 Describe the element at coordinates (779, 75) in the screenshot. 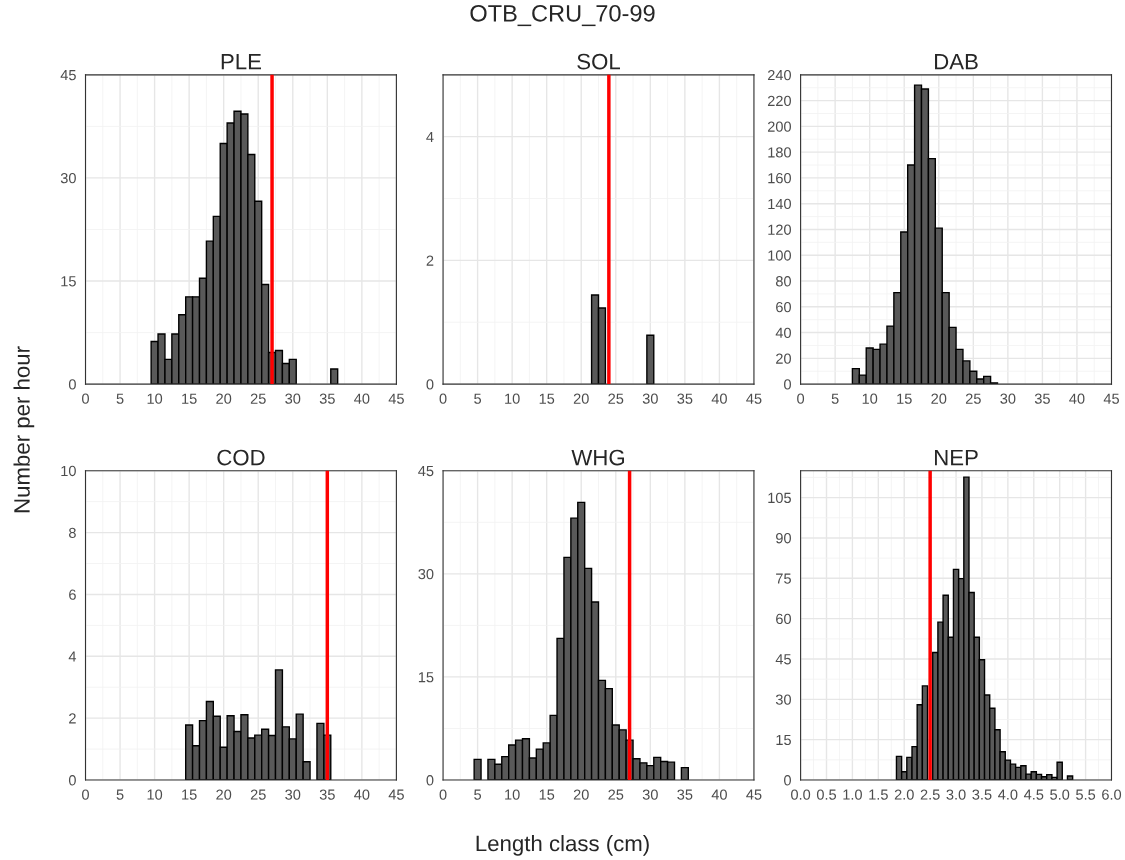

I see `y-tick-label: 240` at that location.